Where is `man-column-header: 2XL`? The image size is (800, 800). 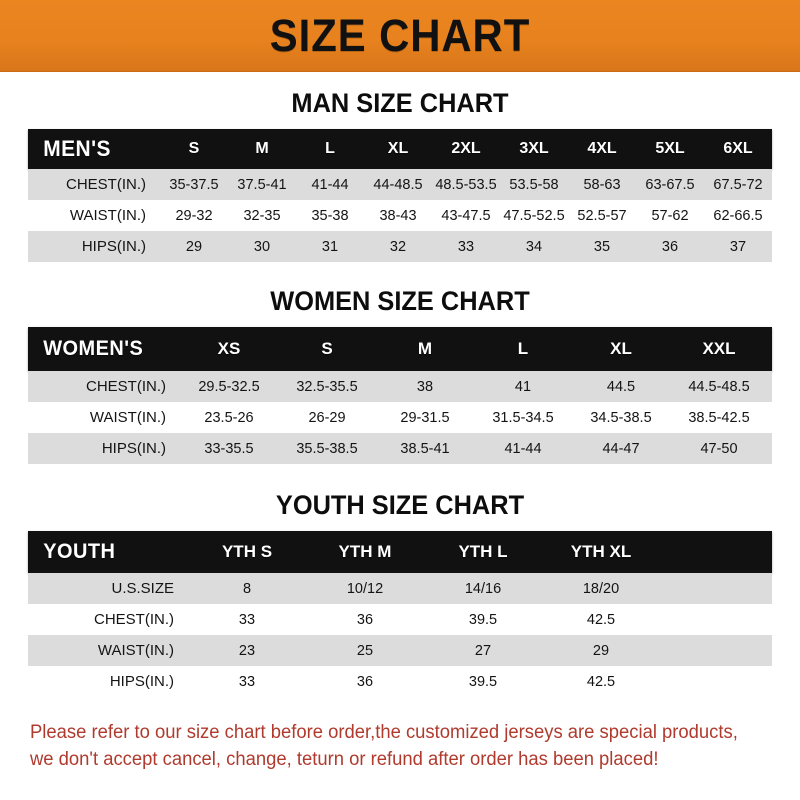
man-column-header: 2XL is located at coordinates (466, 148).